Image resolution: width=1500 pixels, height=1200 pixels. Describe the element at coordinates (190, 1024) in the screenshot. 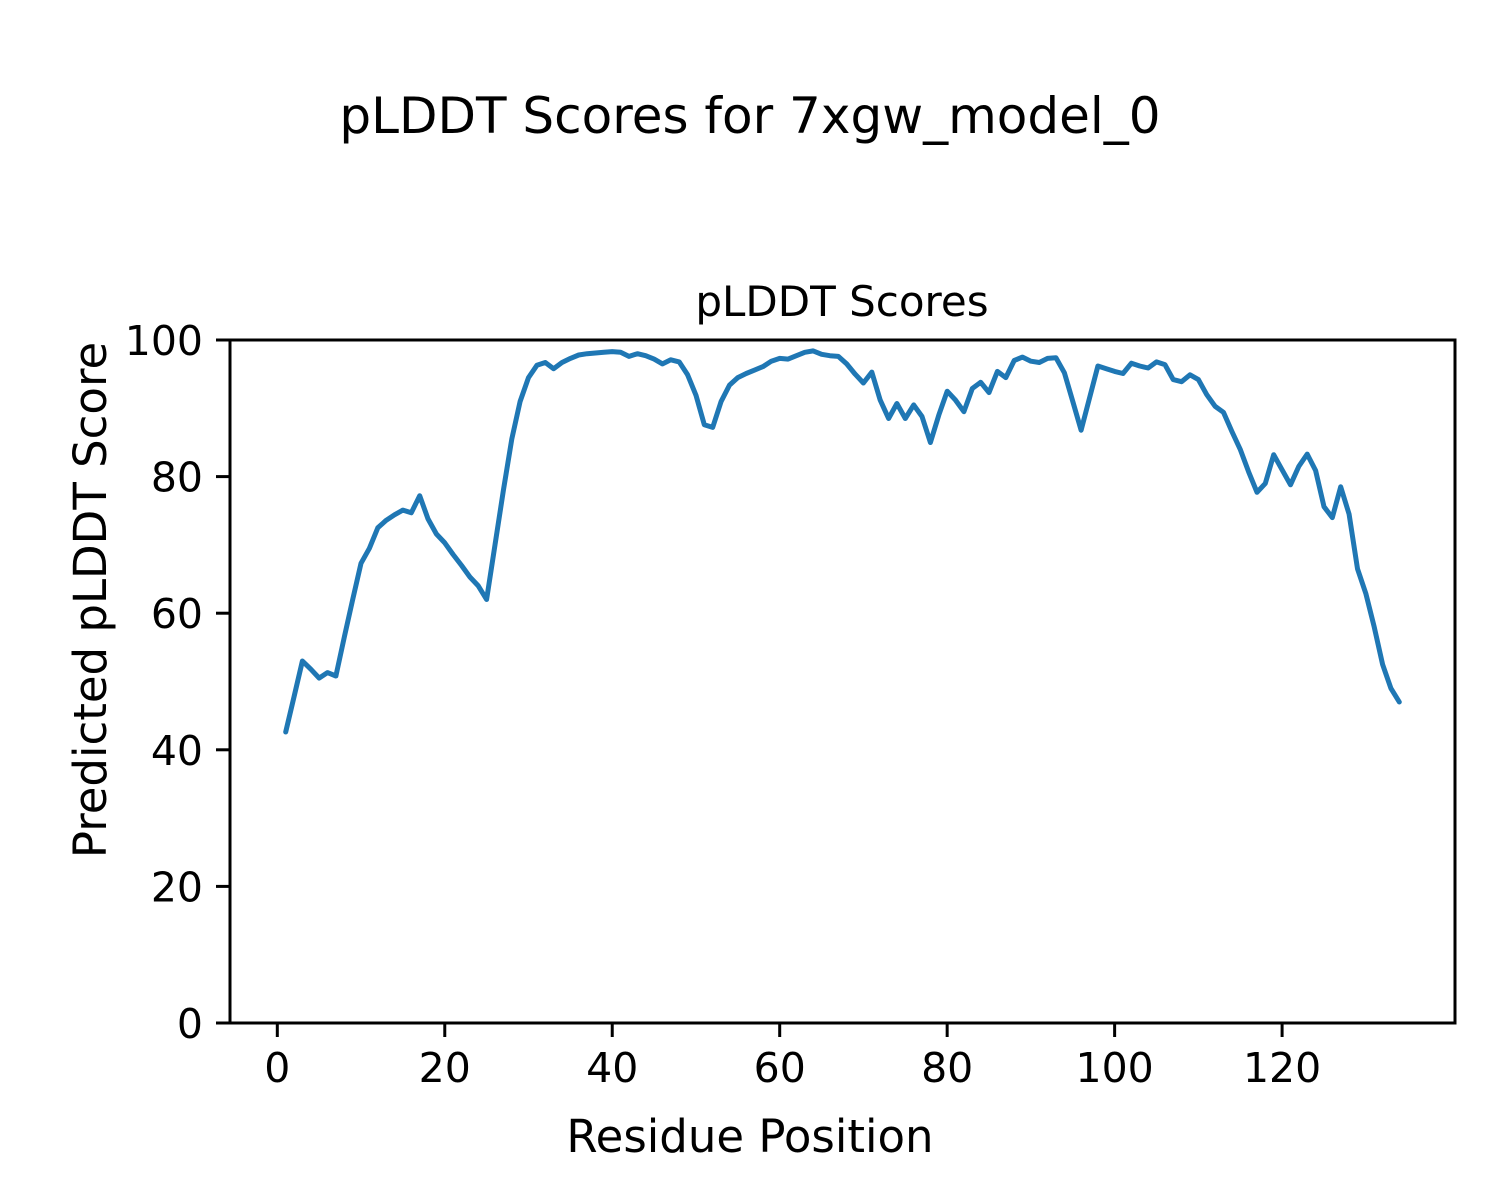

I see `y-tick-label: 0` at that location.